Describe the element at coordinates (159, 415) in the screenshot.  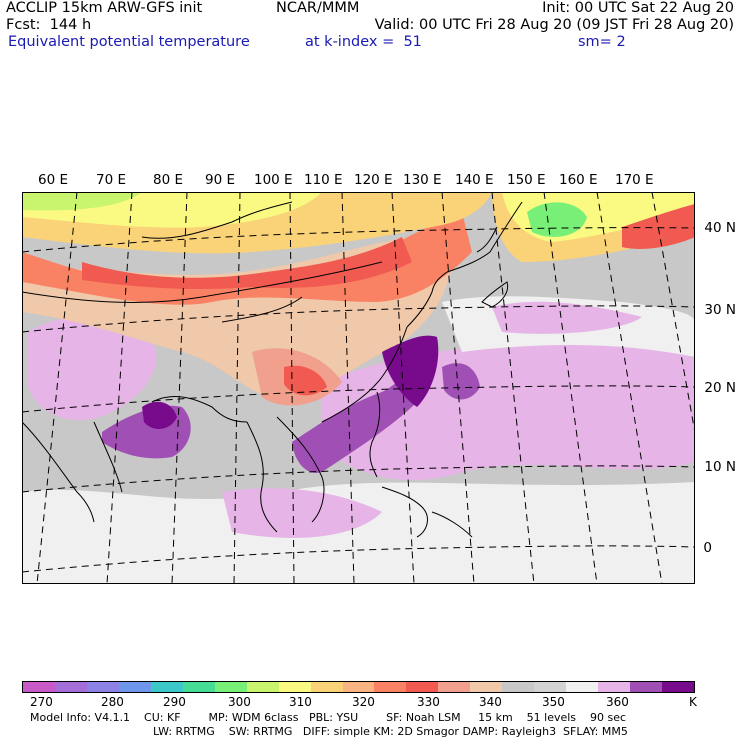
I see `theta-e-365-plume` at that location.